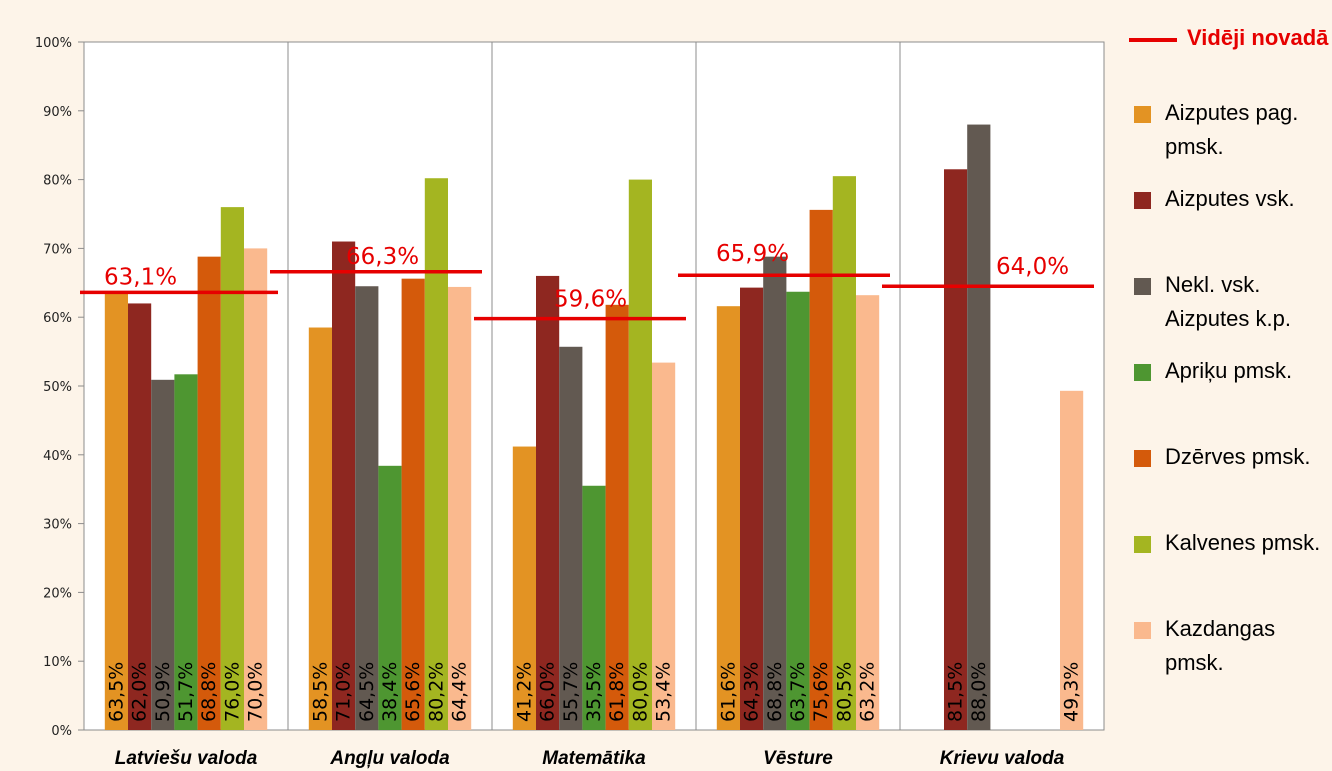 Image resolution: width=1332 pixels, height=771 pixels. I want to click on data-label: 63,7%, so click(798, 692).